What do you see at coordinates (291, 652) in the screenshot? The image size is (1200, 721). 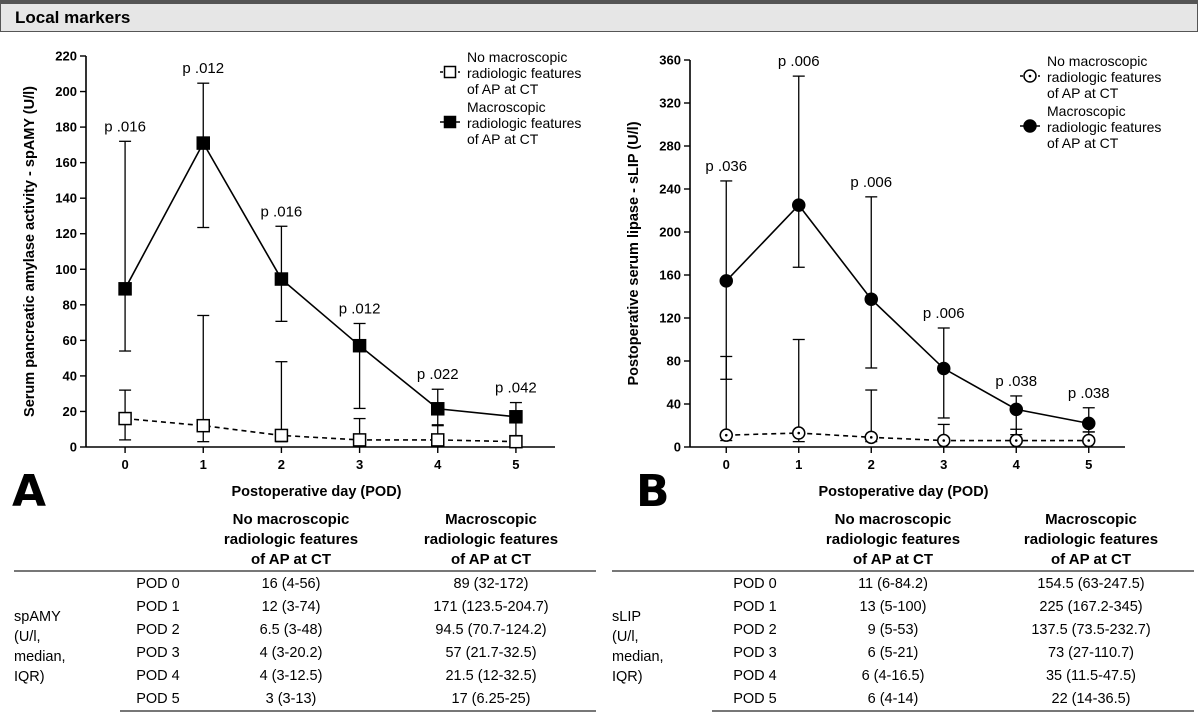 I see `table-cell-no-macroscopic: 4 (3-20.2)` at bounding box center [291, 652].